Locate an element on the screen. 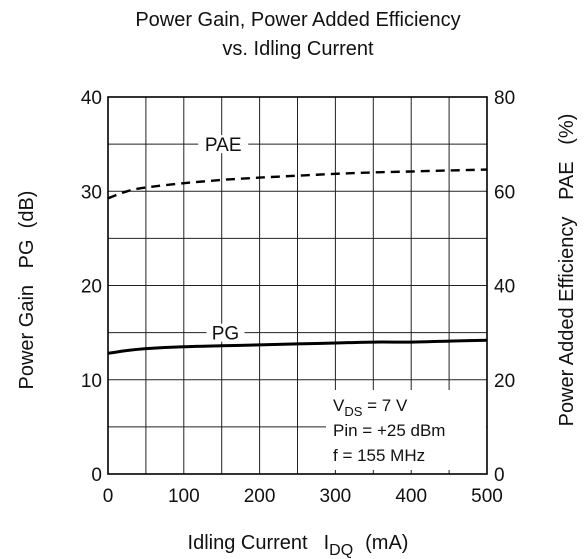 This screenshot has width=588, height=559. y-right-tick-label: 80 is located at coordinates (504, 98).